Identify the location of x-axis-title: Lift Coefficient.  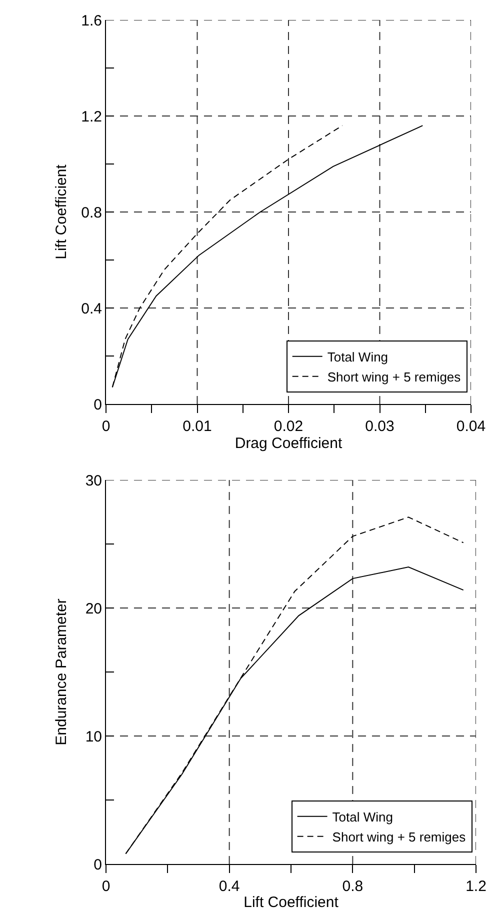
(292, 902).